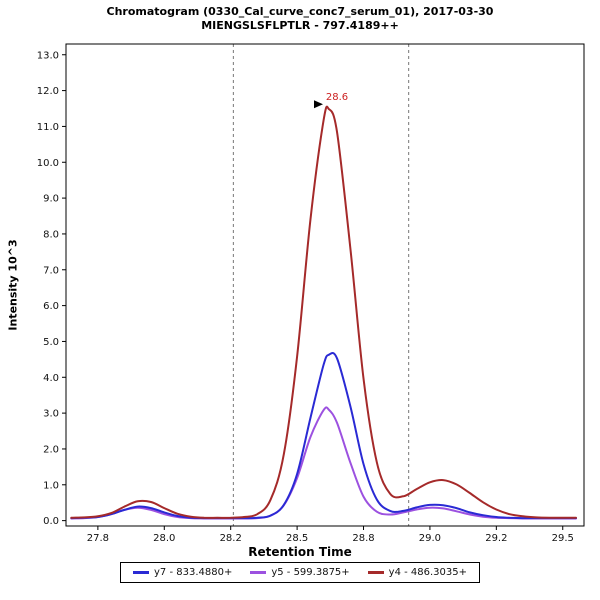 The image size is (600, 600). I want to click on y-tick-label: 5.0, so click(51, 342).